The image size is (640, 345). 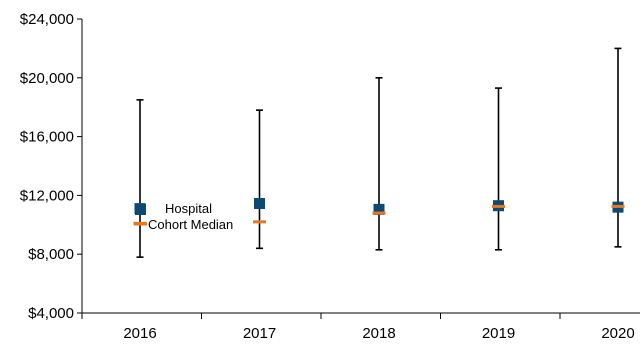 What do you see at coordinates (498, 333) in the screenshot?
I see `x-tick-label: 2019` at bounding box center [498, 333].